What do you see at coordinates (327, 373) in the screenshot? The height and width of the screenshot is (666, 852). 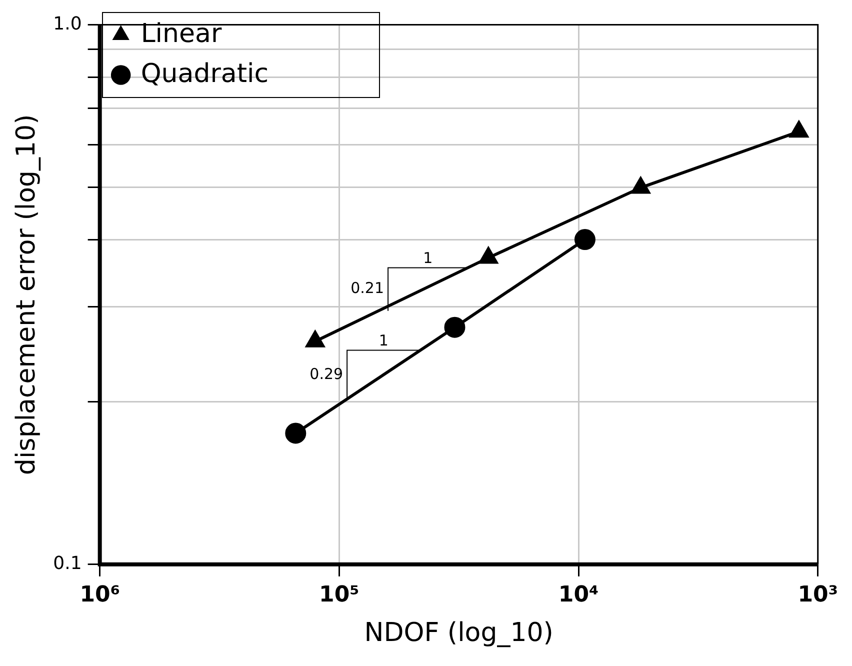 I see `annotation: 0.29` at bounding box center [327, 373].